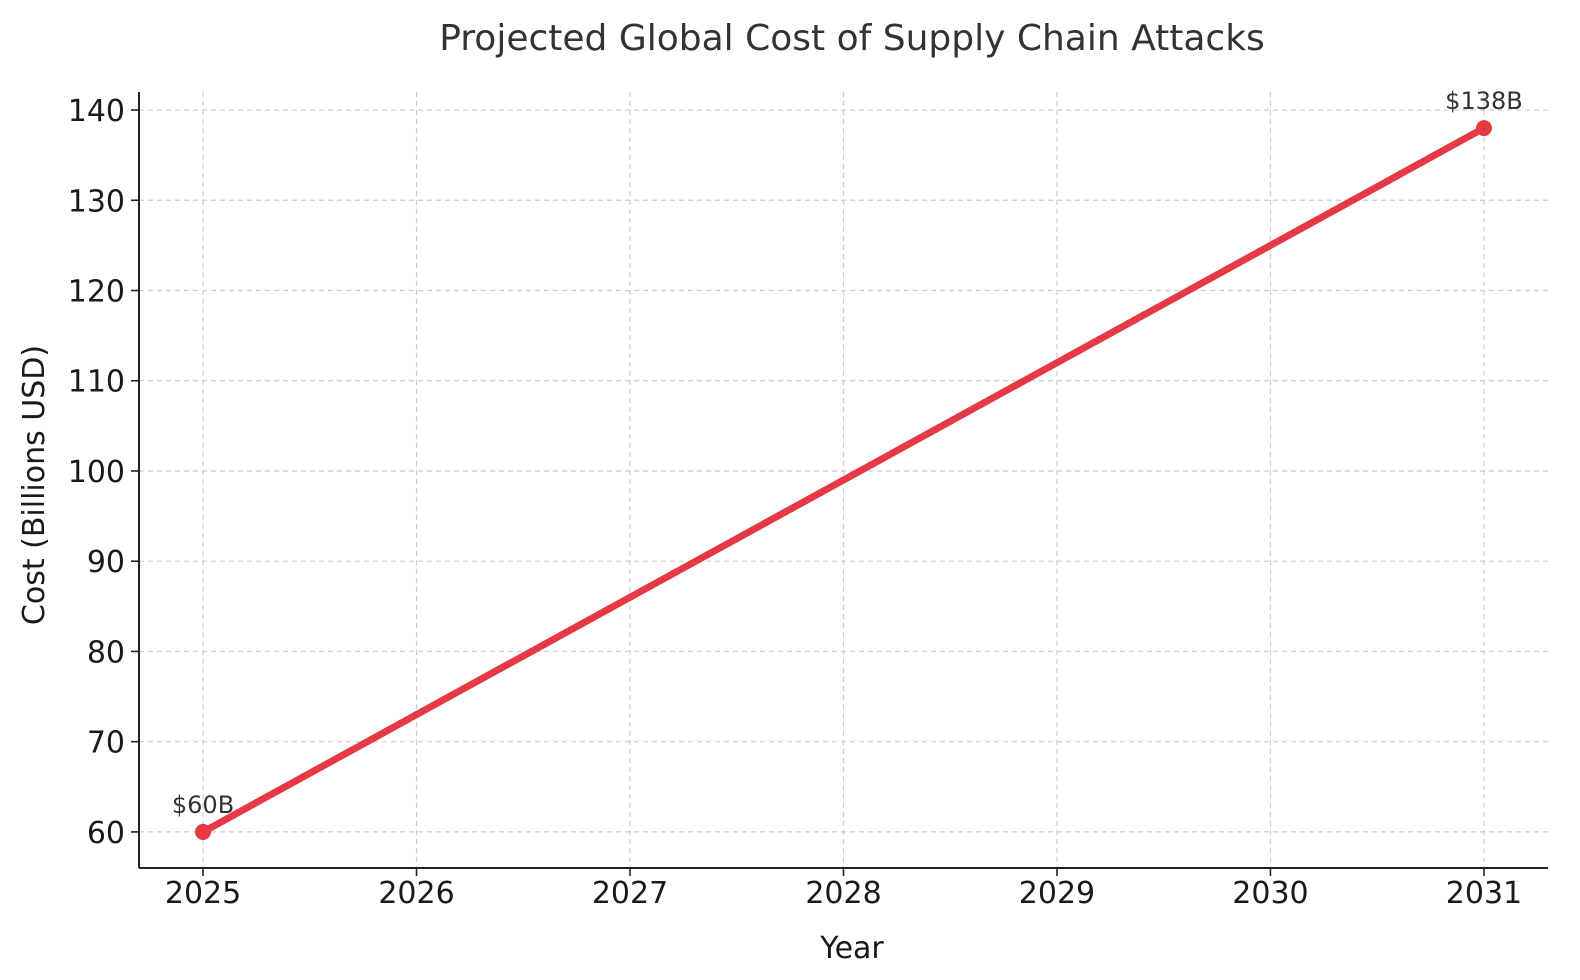 The image size is (1580, 980). Describe the element at coordinates (203, 893) in the screenshot. I see `x-tick-label: 2025` at that location.